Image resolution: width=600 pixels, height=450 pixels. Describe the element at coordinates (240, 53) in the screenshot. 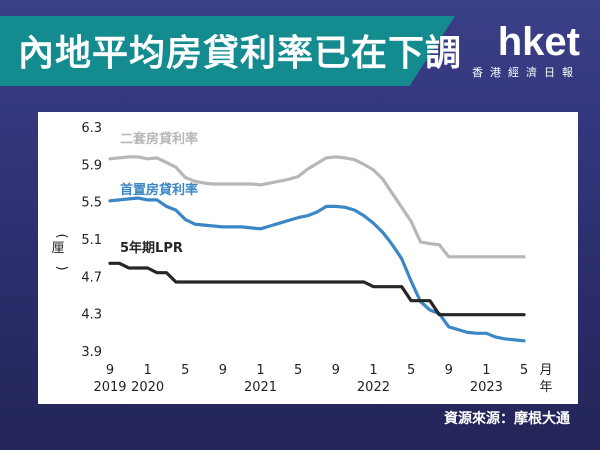

I see `page-title: 內地平均房貸利率已在下調` at that location.